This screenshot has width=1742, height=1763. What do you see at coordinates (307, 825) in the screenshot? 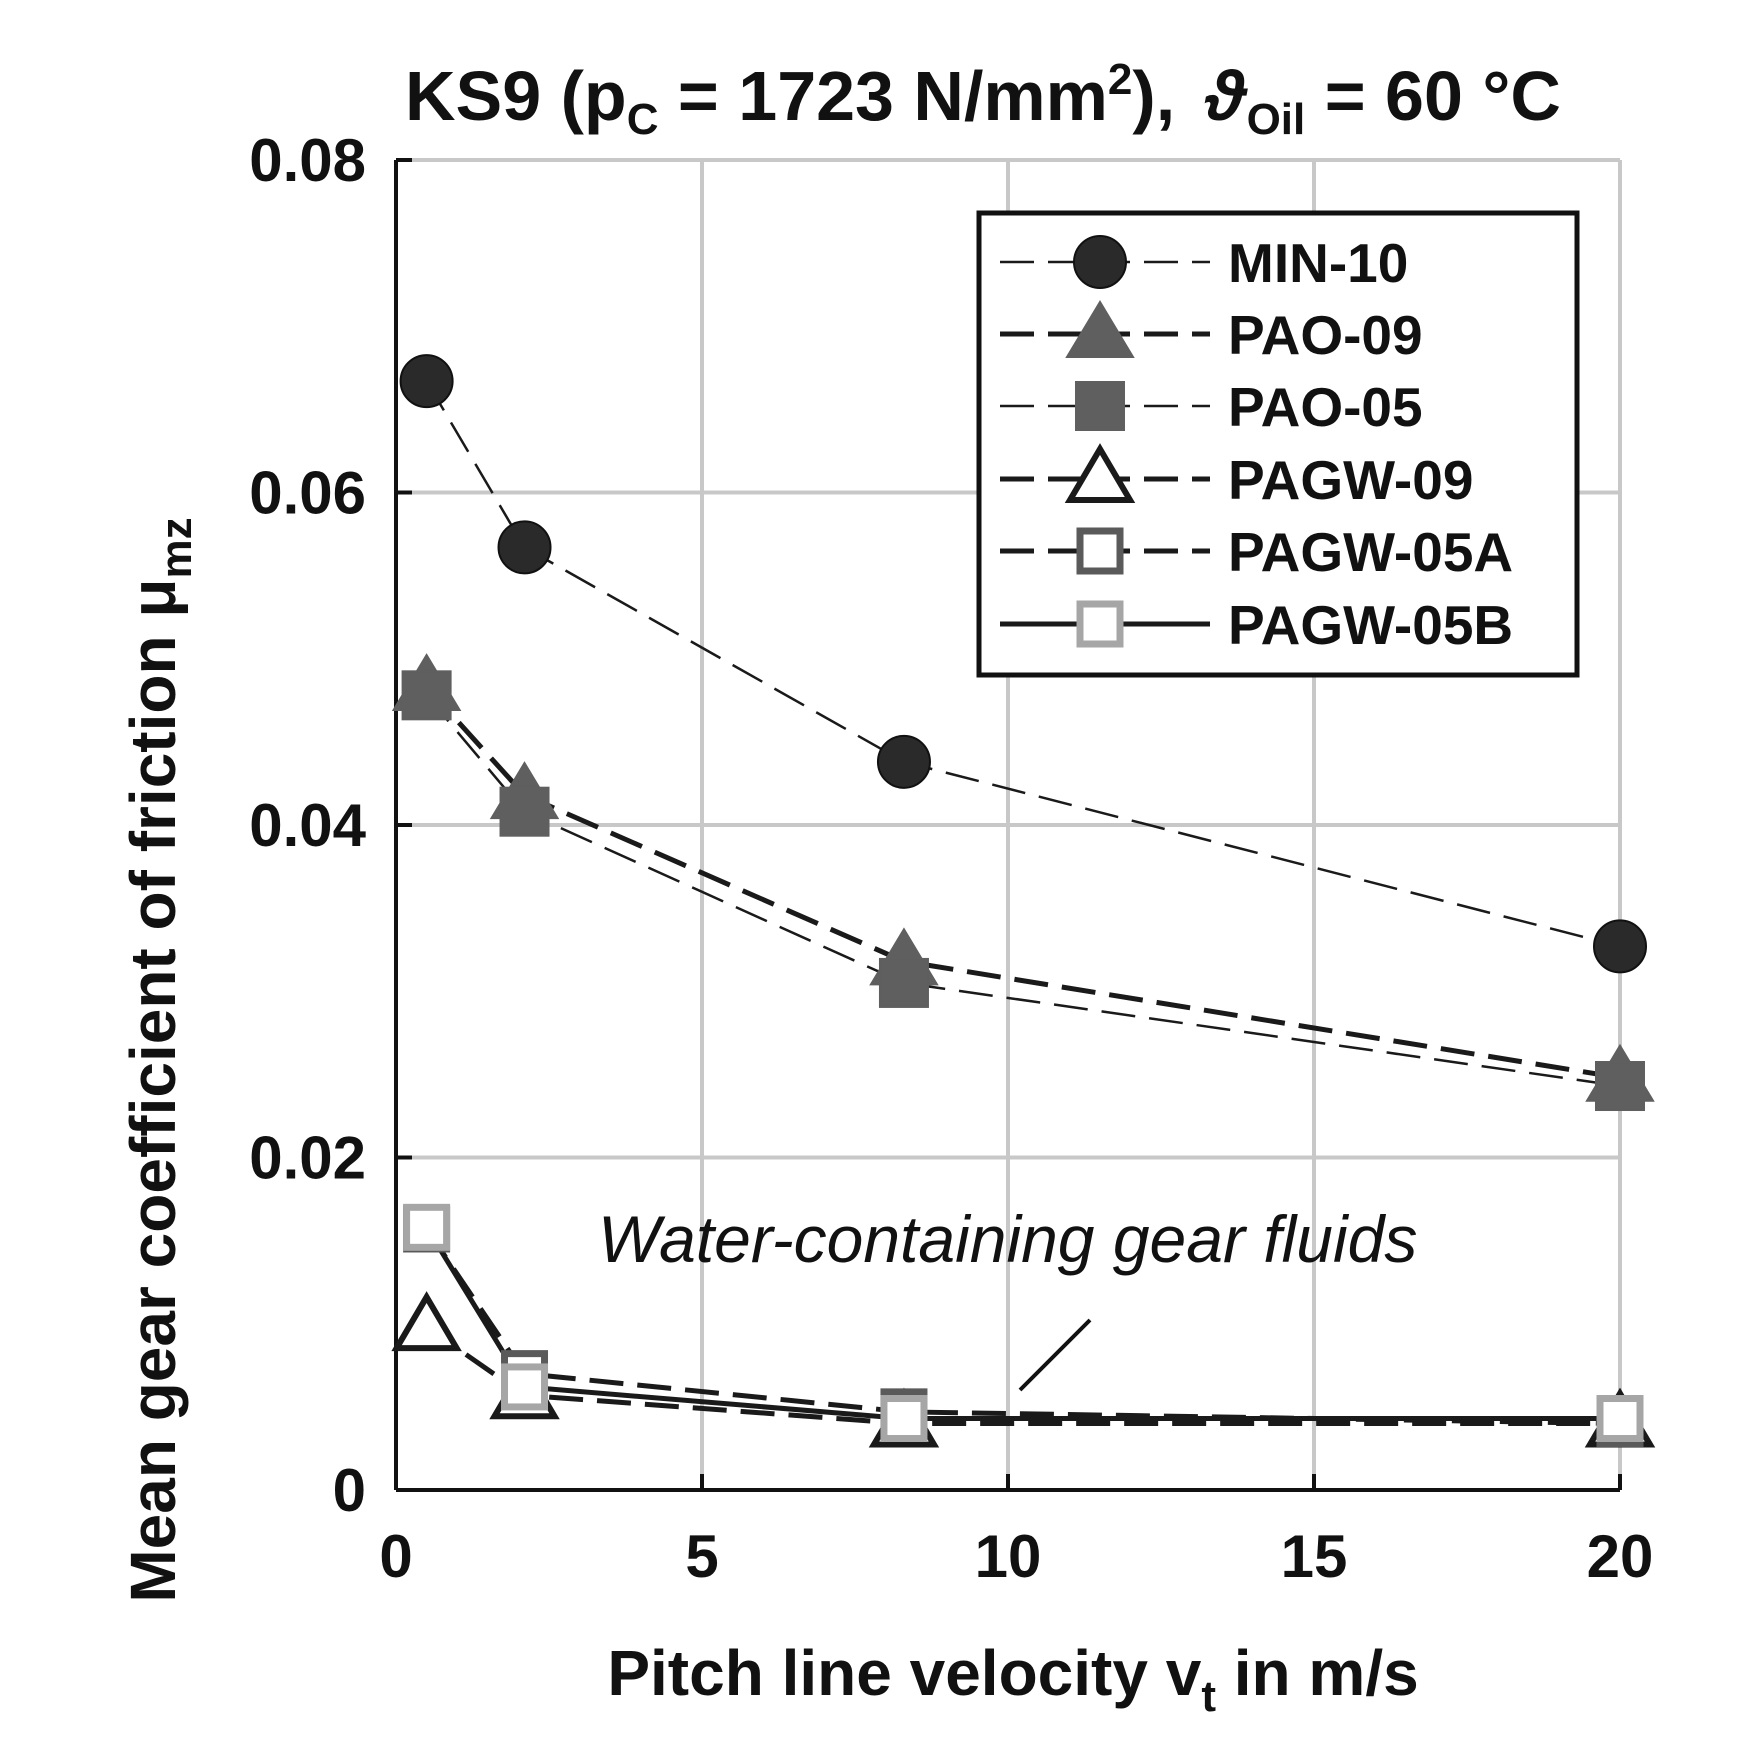
I see `y-tick-label-2: 0.04` at bounding box center [307, 825].